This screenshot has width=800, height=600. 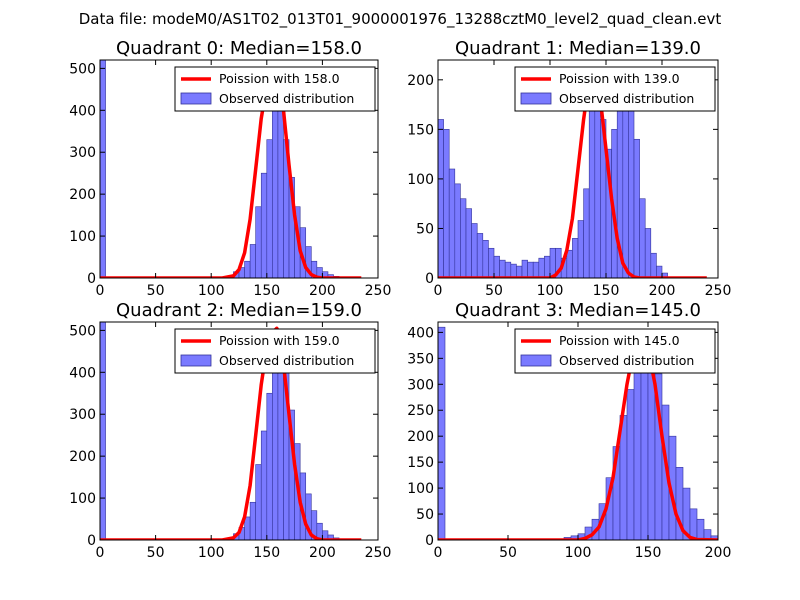 What do you see at coordinates (578, 310) in the screenshot?
I see `panel-title: Quadrant 3: Median=145.0` at bounding box center [578, 310].